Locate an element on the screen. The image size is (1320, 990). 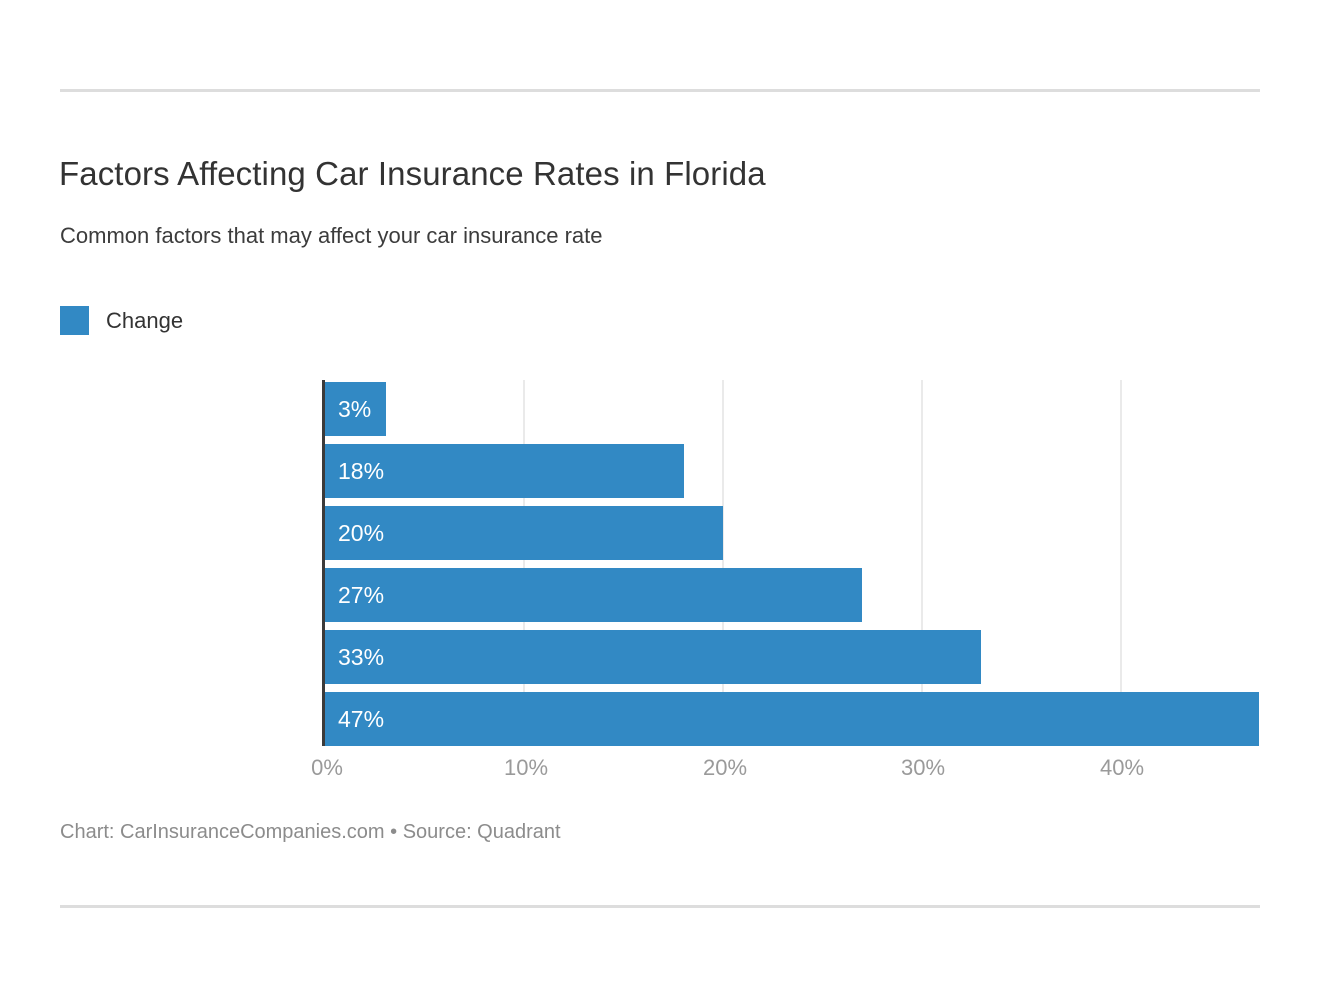
bar-value-label: 18% is located at coordinates (361, 471).